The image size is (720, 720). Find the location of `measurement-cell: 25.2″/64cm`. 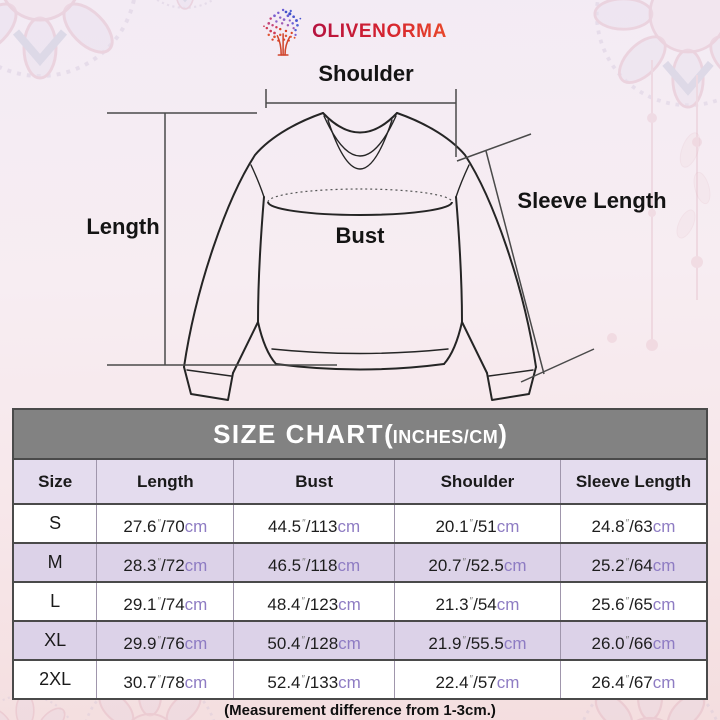

measurement-cell: 25.2″/64cm is located at coordinates (632, 562).